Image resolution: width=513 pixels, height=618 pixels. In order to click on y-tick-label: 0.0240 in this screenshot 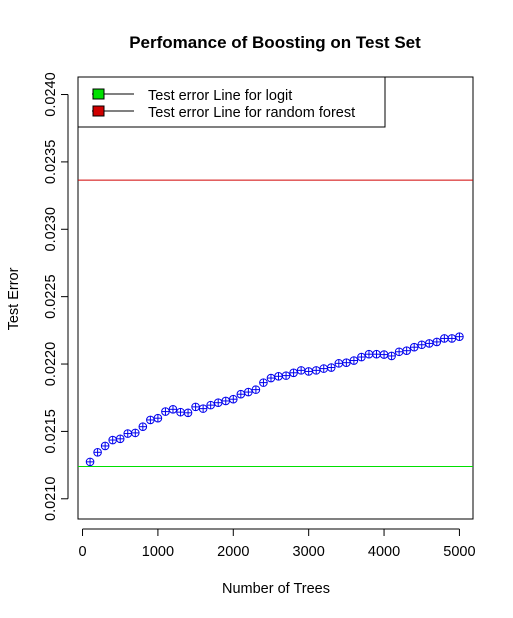, I will do `click(51, 94)`.